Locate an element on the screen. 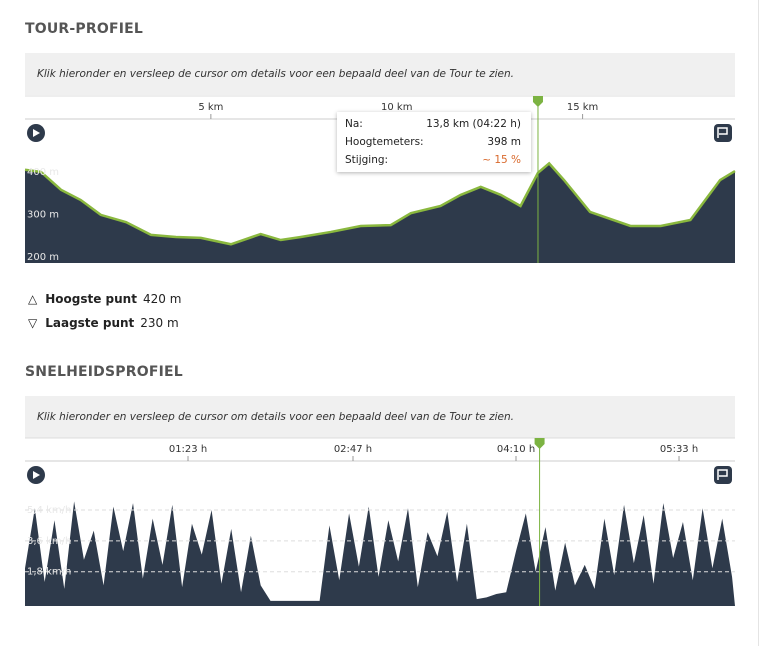 The image size is (759, 646). value: 420 m is located at coordinates (162, 299).